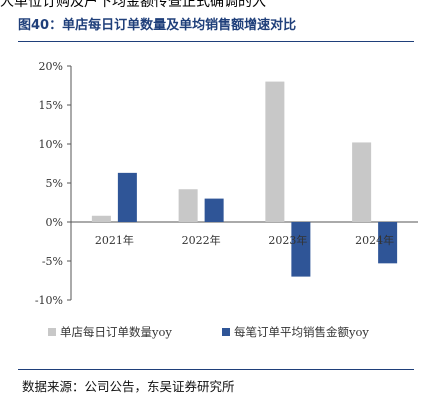  What do you see at coordinates (287, 240) in the screenshot?
I see `x-tick-label: 2023年` at bounding box center [287, 240].